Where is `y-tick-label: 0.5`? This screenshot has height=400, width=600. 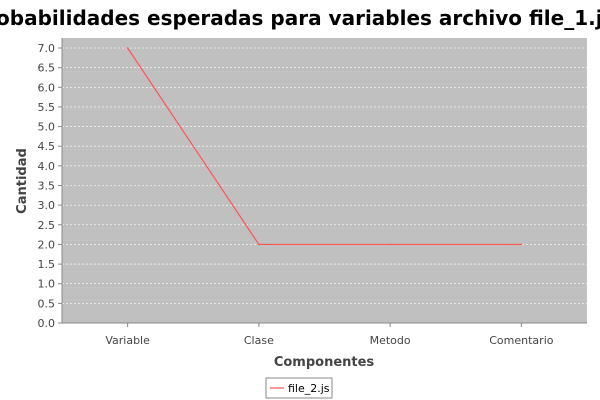
y-tick-label: 0.5 is located at coordinates (47, 303).